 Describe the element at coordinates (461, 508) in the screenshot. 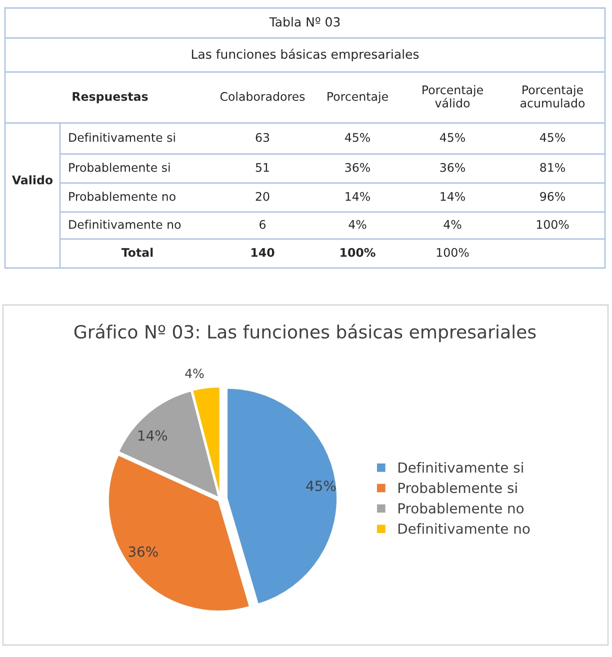

I see `legend-label: Probablemente no` at that location.